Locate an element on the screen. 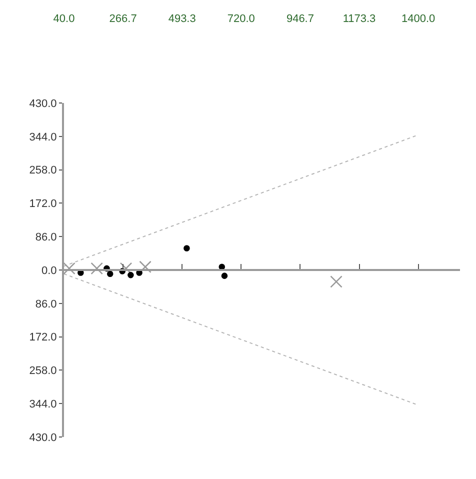 This screenshot has height=479, width=476. x-tick-label: 266.7 is located at coordinates (123, 18).